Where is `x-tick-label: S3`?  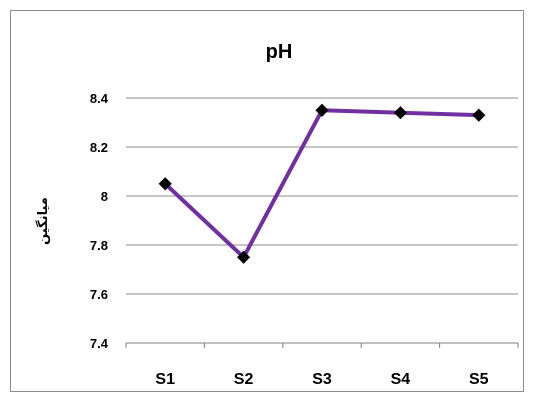
x-tick-label: S3 is located at coordinates (322, 379).